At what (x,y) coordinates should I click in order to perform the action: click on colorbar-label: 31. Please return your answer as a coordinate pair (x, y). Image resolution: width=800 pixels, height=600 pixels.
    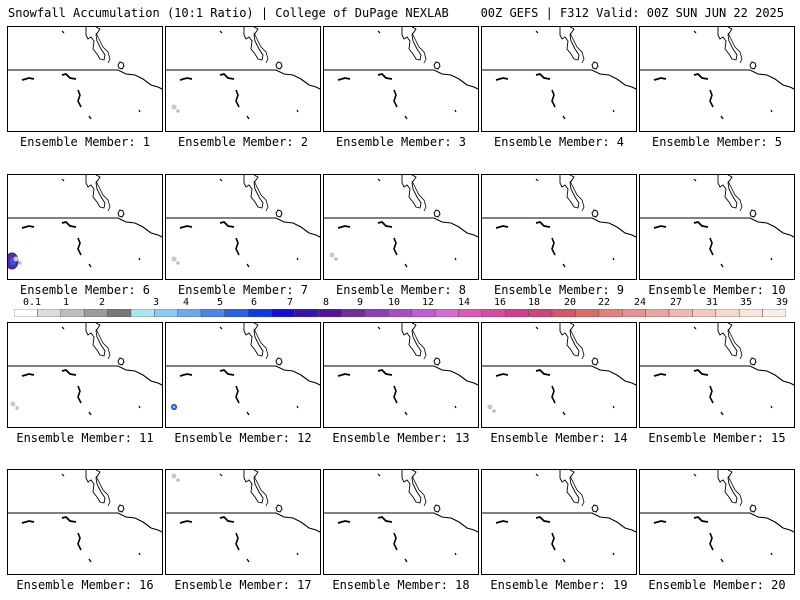
    Looking at the image, I should click on (712, 302).